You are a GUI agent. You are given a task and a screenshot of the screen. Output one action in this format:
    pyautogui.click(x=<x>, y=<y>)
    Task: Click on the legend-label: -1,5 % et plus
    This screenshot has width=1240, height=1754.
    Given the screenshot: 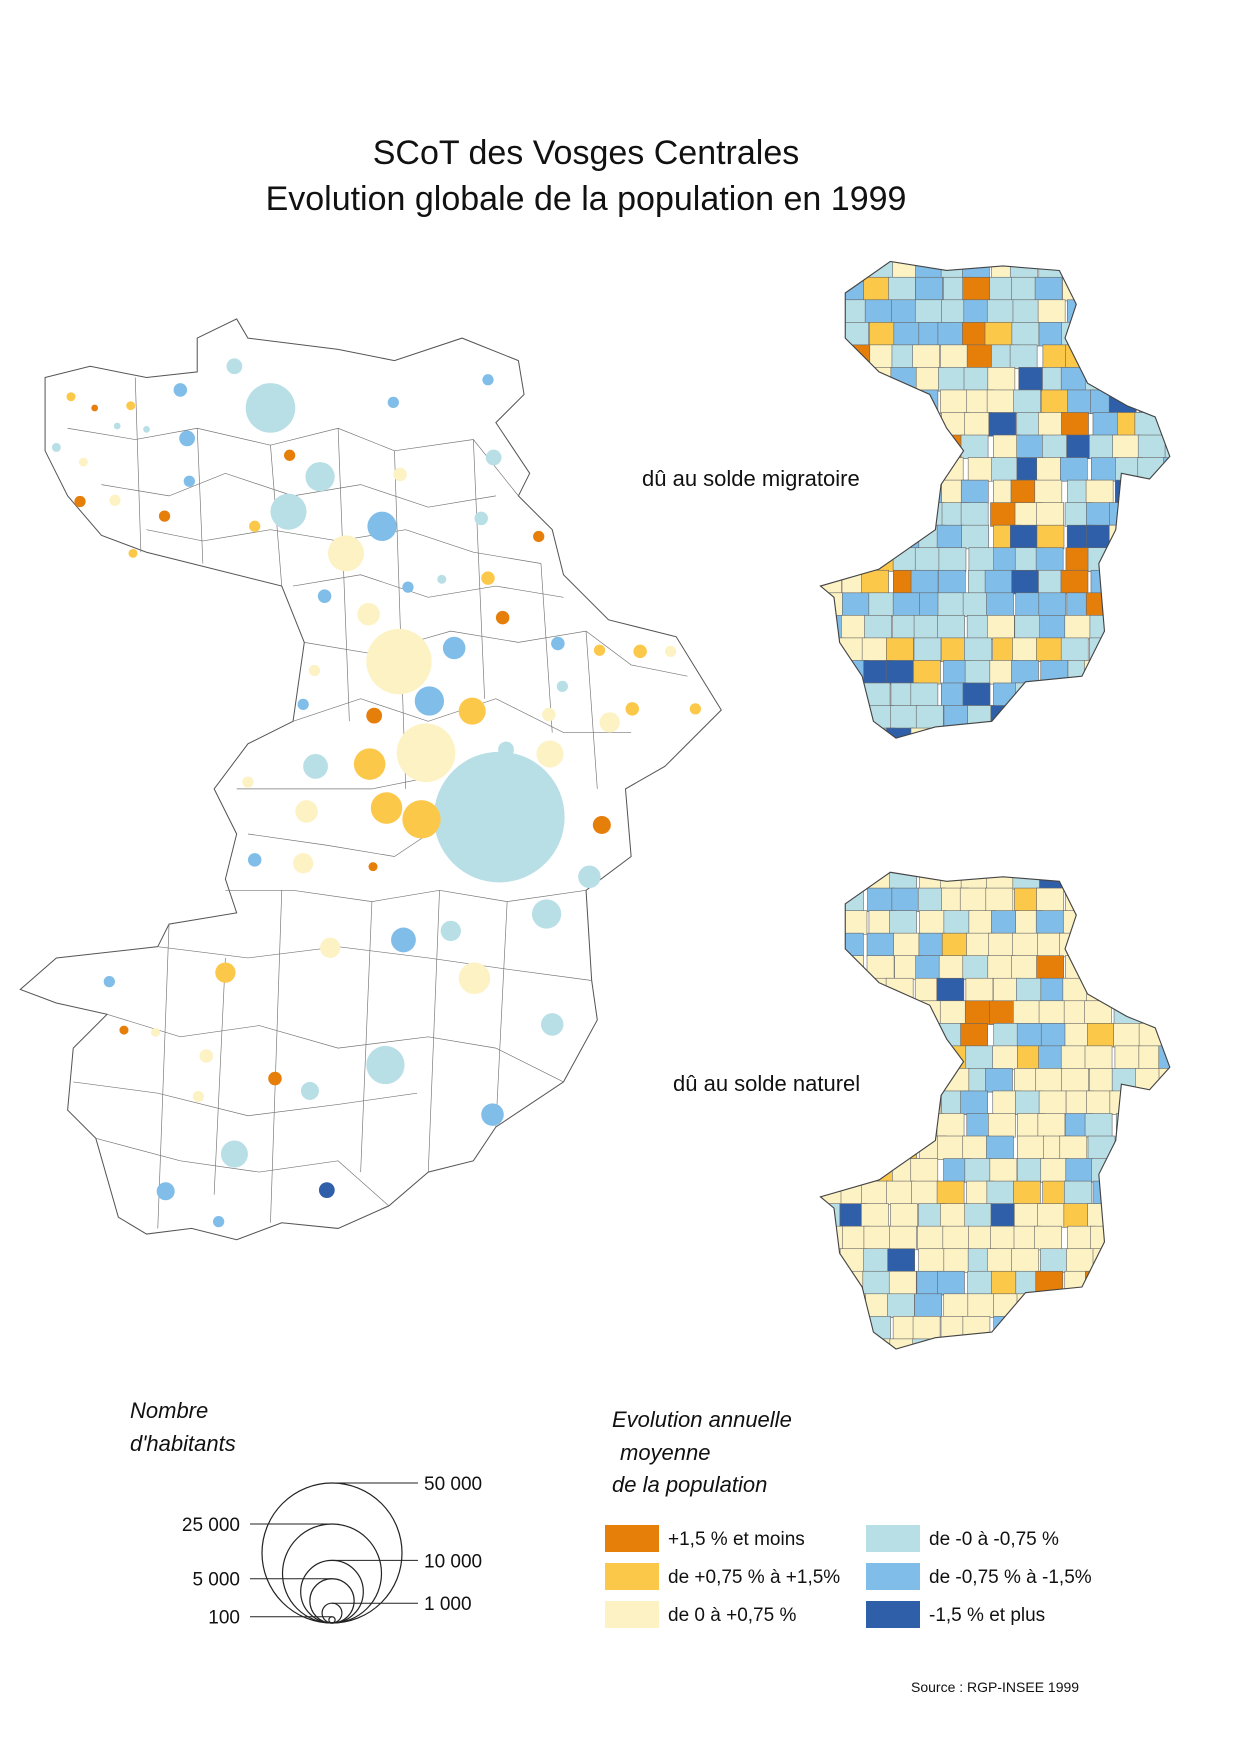 What is the action you would take?
    pyautogui.click(x=987, y=1615)
    